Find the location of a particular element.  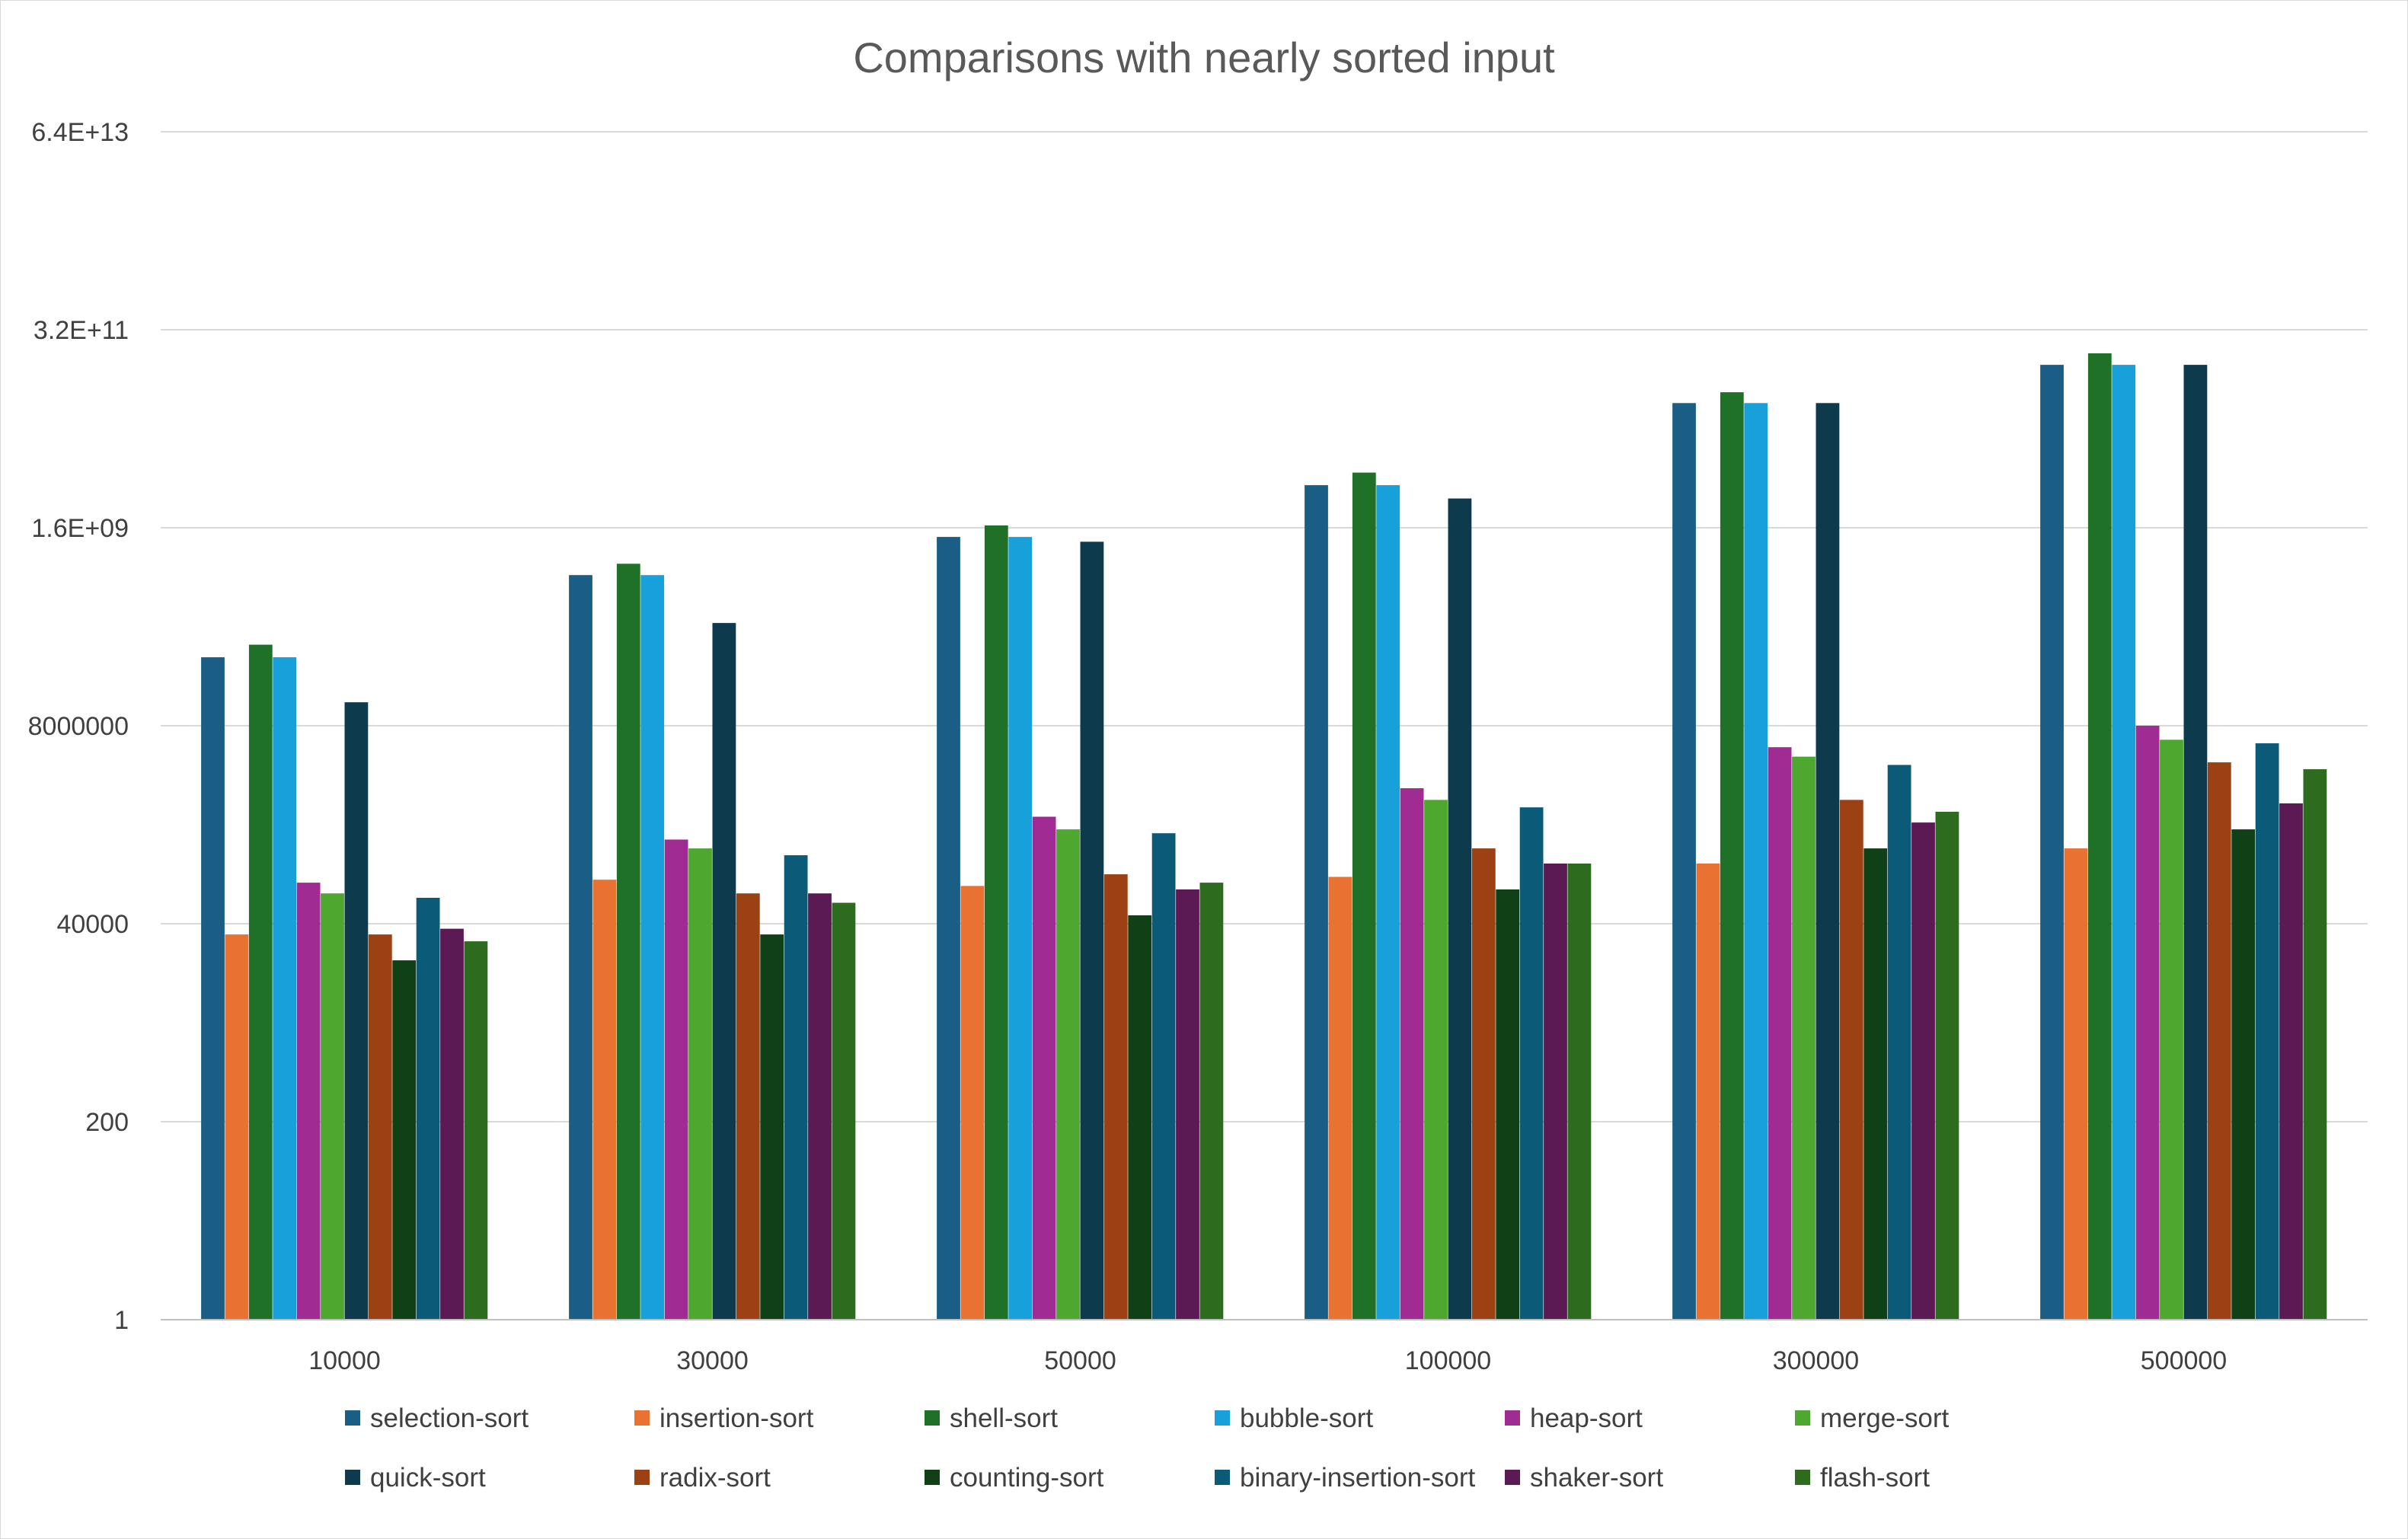

x-axis-tick-labels: 10000 30000 50000 100000 300000 500000 is located at coordinates (1268, 1361).